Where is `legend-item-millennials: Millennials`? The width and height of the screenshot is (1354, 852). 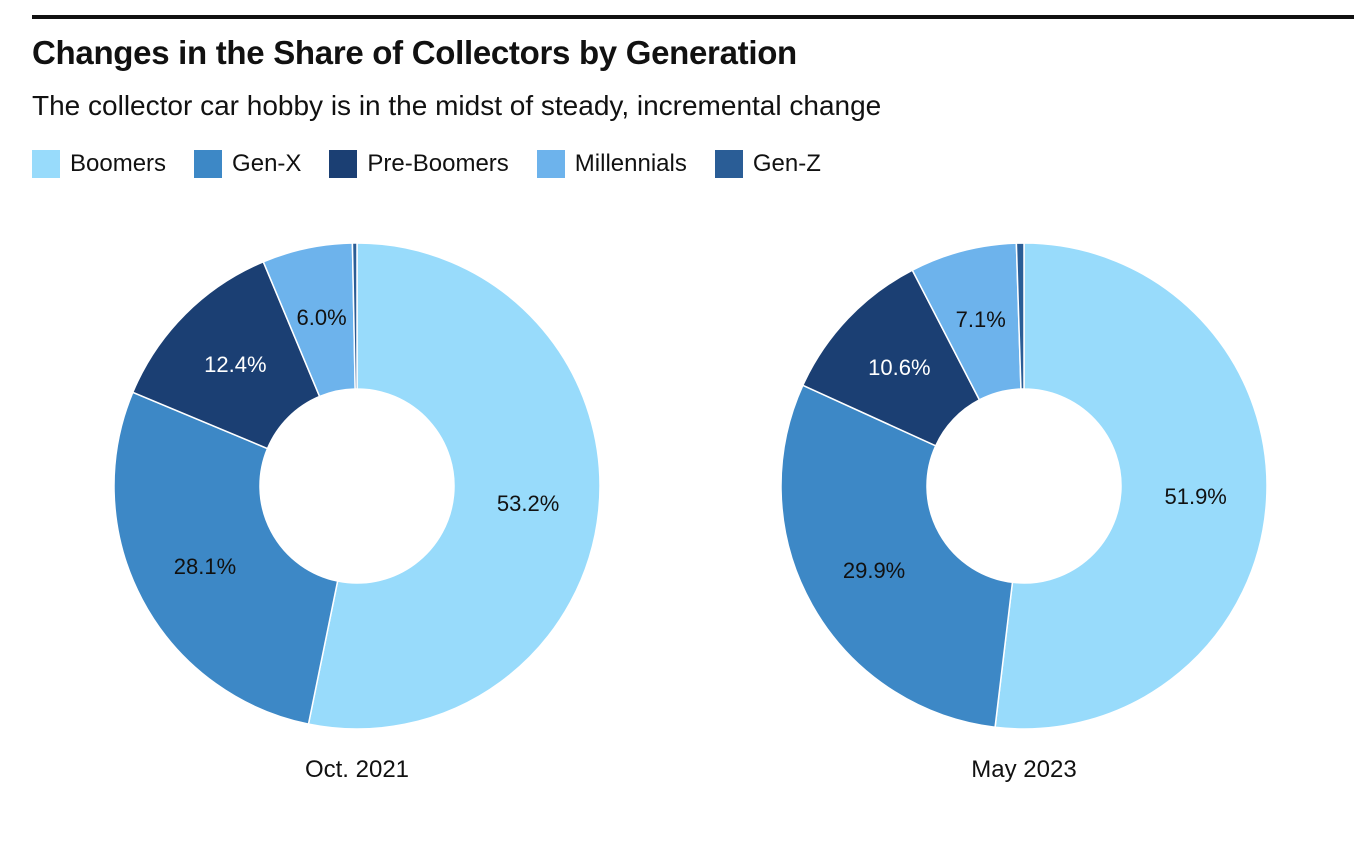
legend-item-millennials: Millennials is located at coordinates (611, 164).